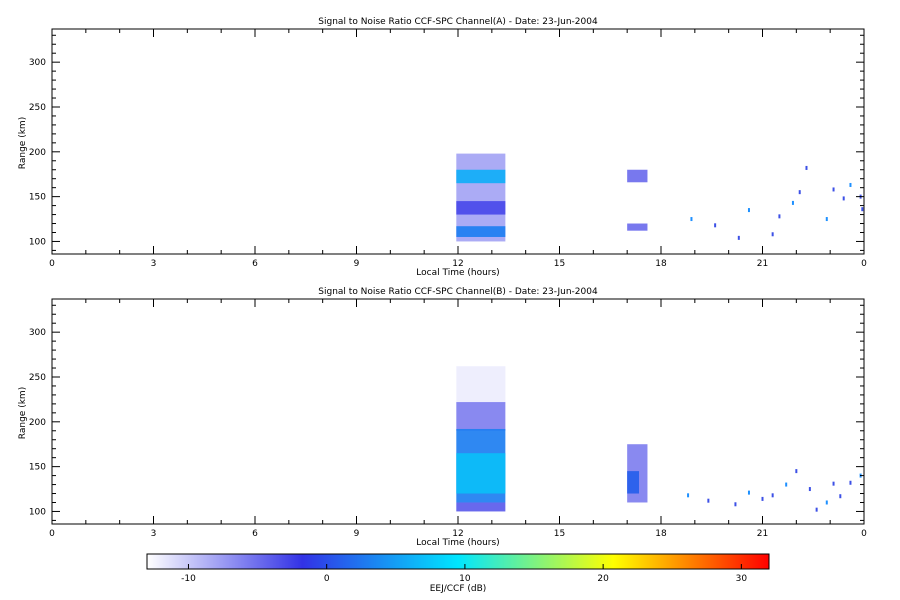 The width and height of the screenshot is (900, 600). What do you see at coordinates (457, 543) in the screenshot?
I see `x-axis-label-b: Local Time (hours)` at bounding box center [457, 543].